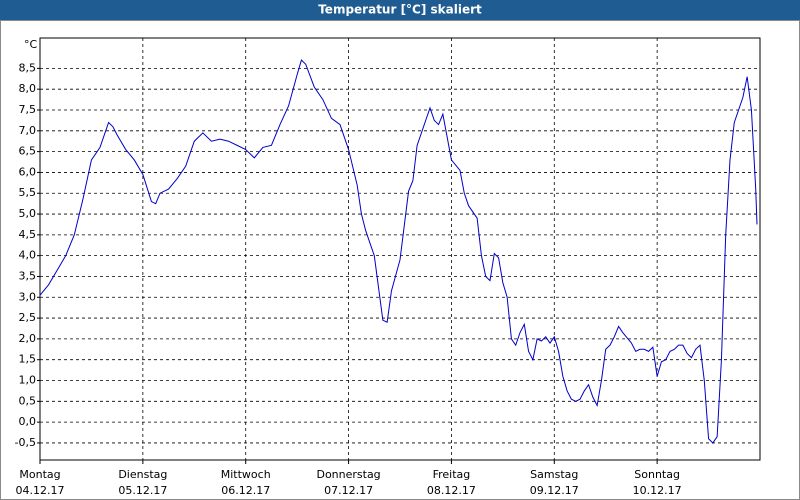  I want to click on y-tick-label: 1,0, so click(28, 380).